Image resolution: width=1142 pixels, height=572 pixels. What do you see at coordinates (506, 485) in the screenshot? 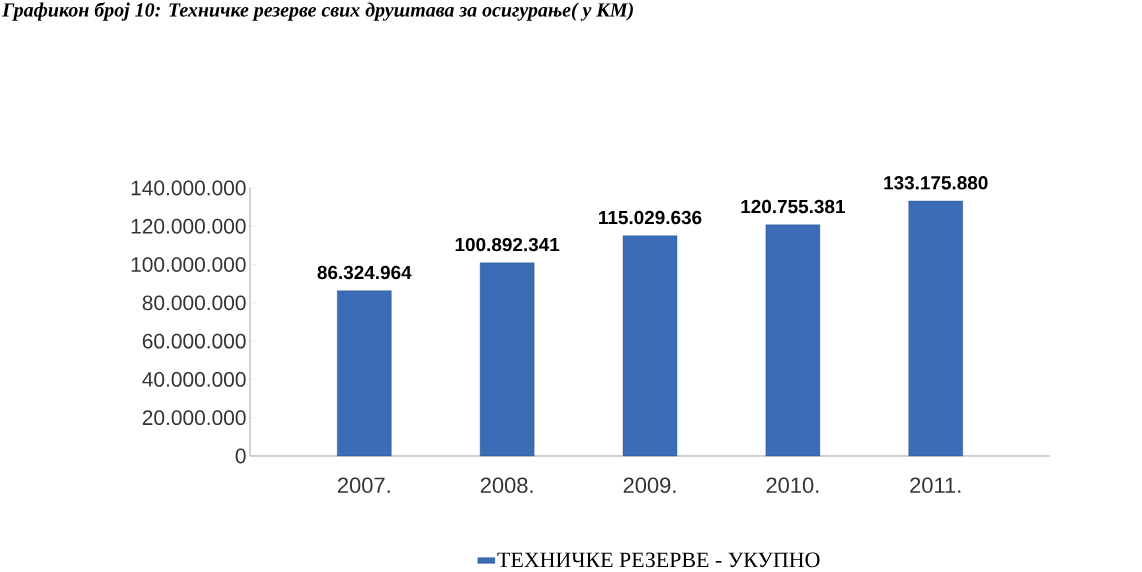
I see `x-tick-label: 2008.` at bounding box center [506, 485].